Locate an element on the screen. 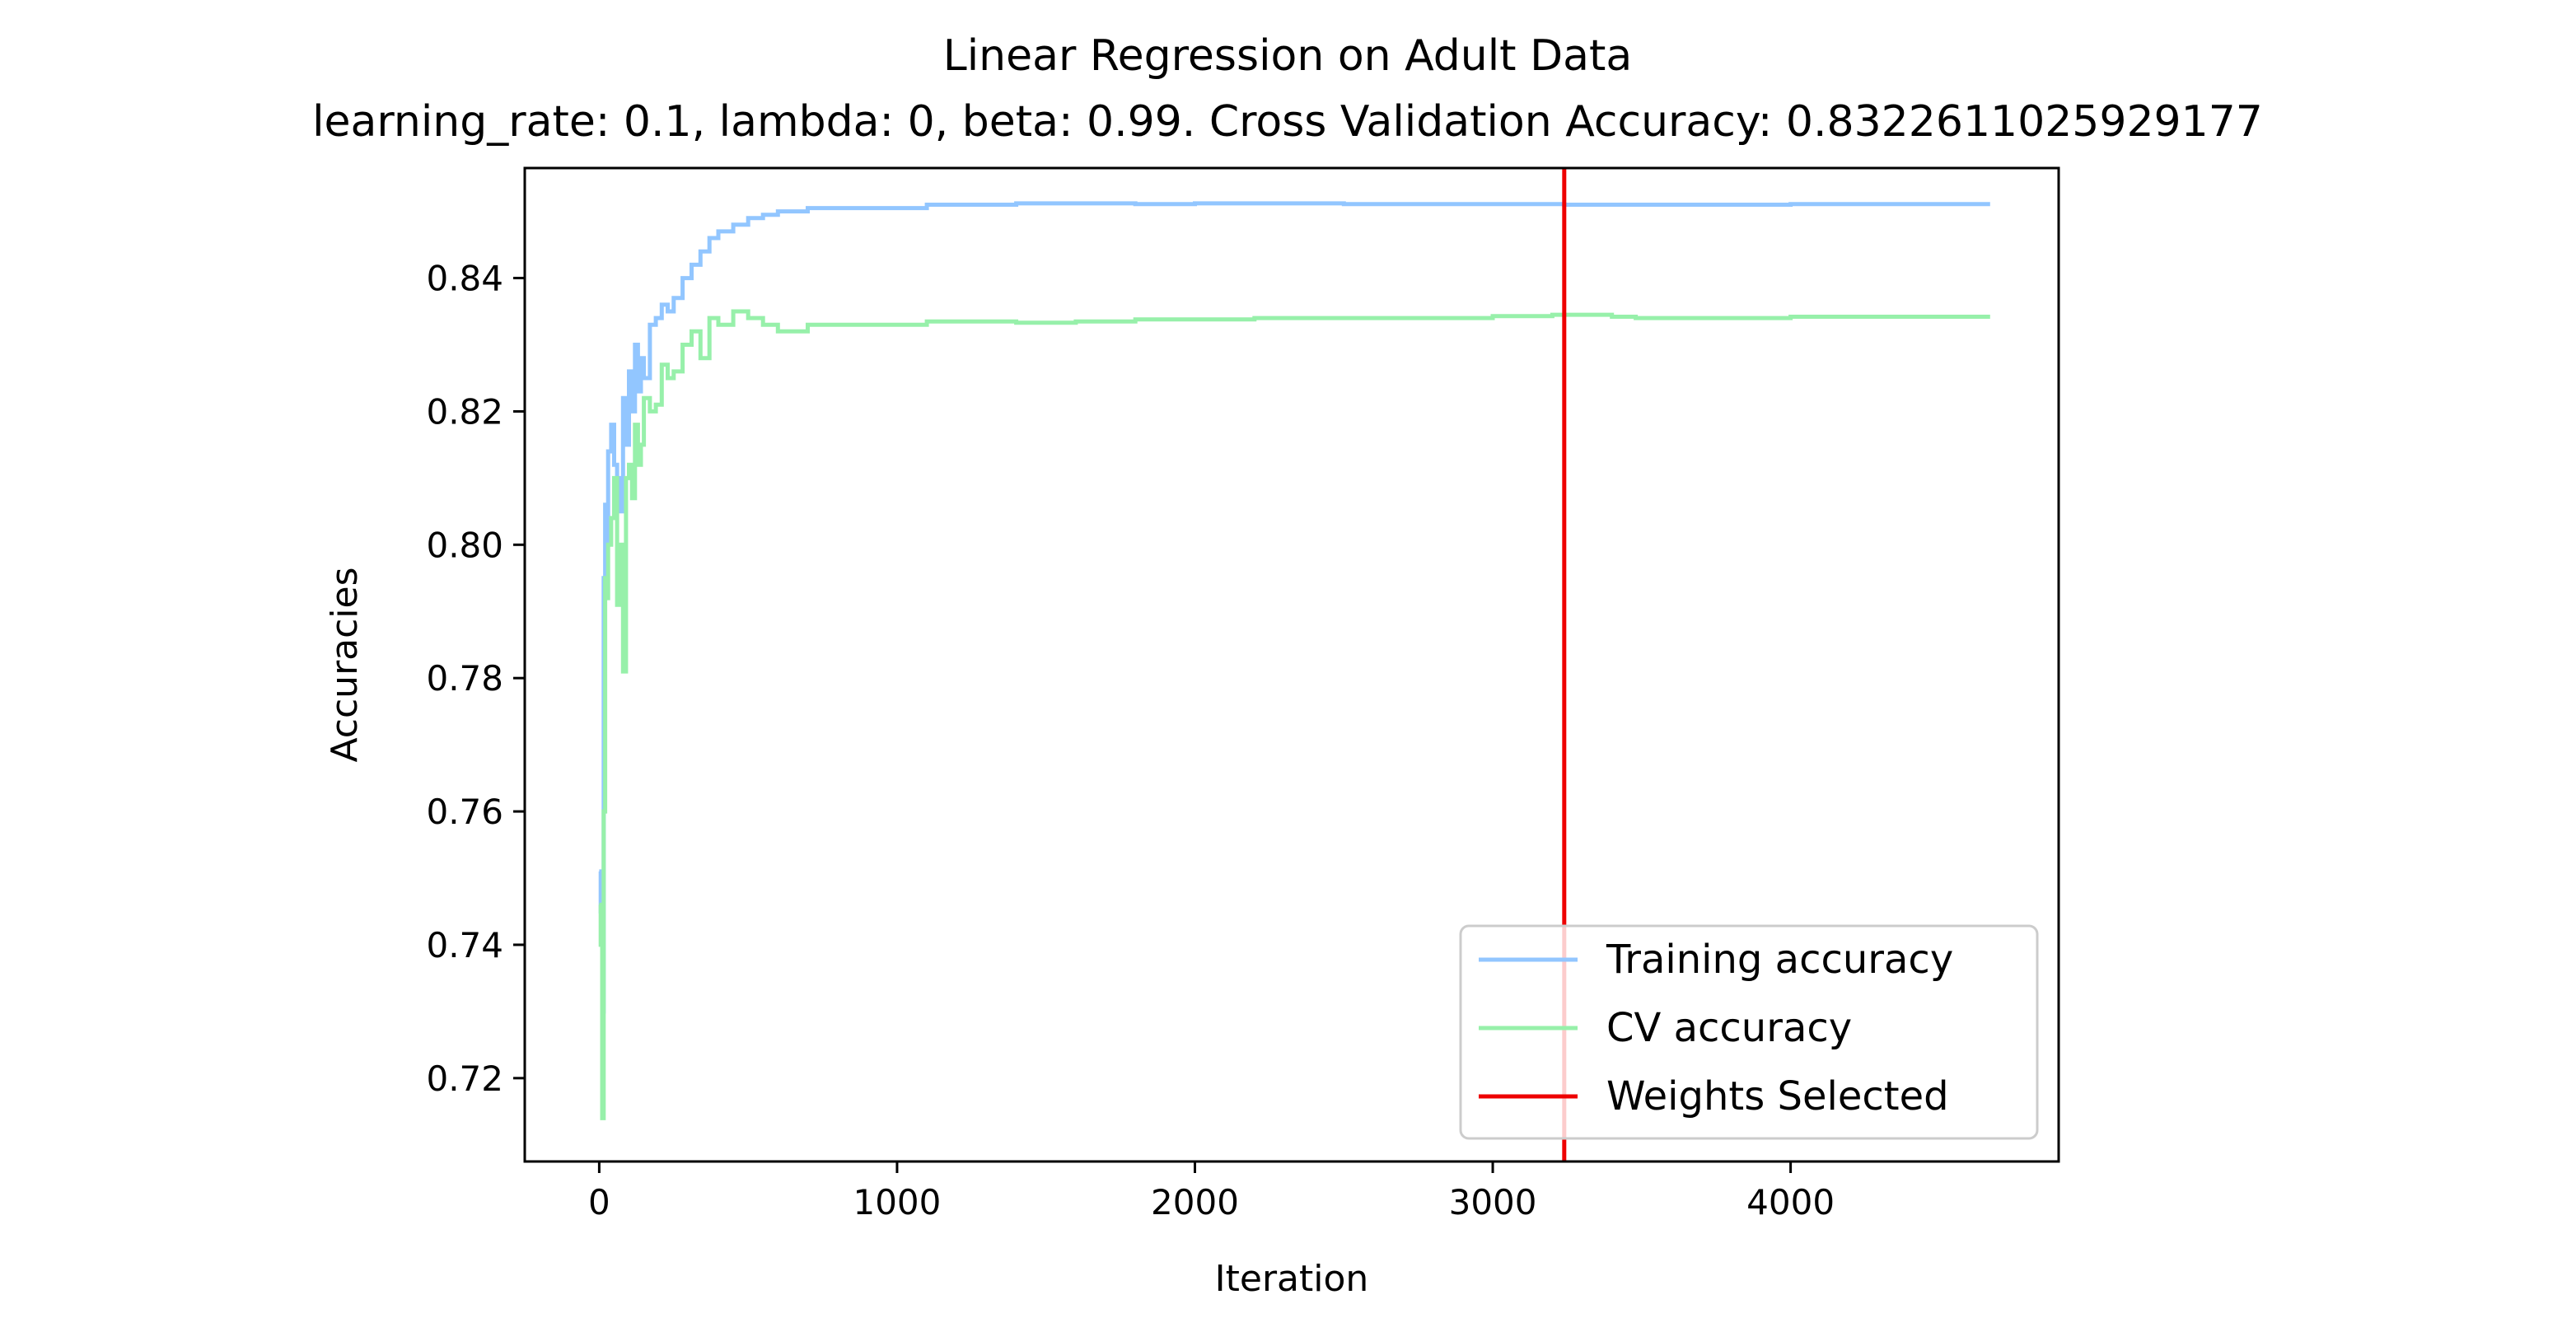 The width and height of the screenshot is (2576, 1332). x-tick-label: 4000 is located at coordinates (1790, 1202).